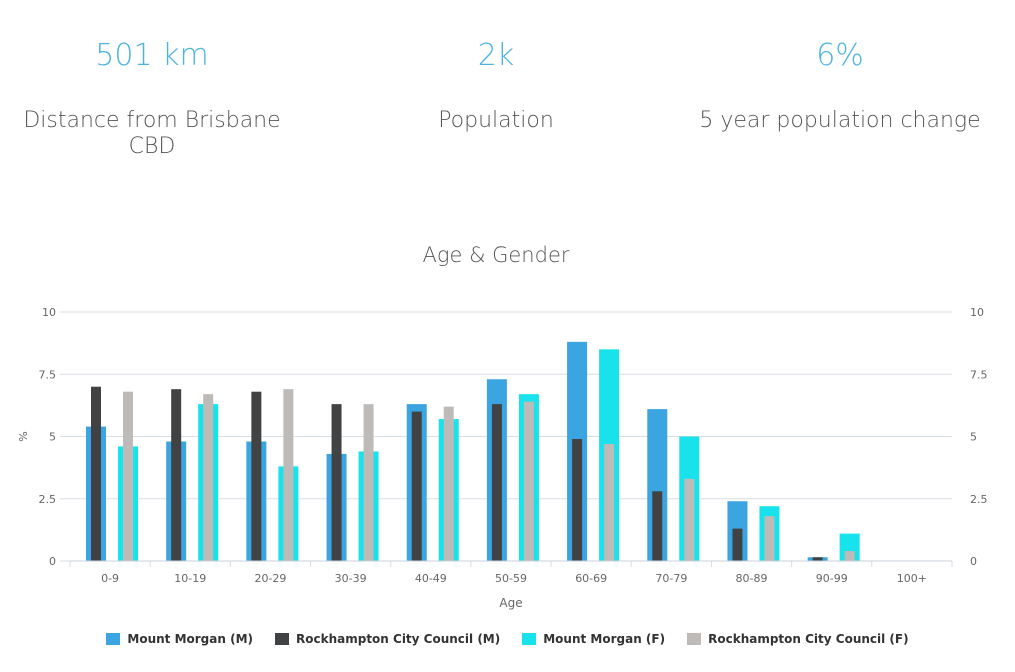 Image resolution: width=1015 pixels, height=672 pixels. What do you see at coordinates (431, 578) in the screenshot?
I see `x-tick-label: 40-49` at bounding box center [431, 578].